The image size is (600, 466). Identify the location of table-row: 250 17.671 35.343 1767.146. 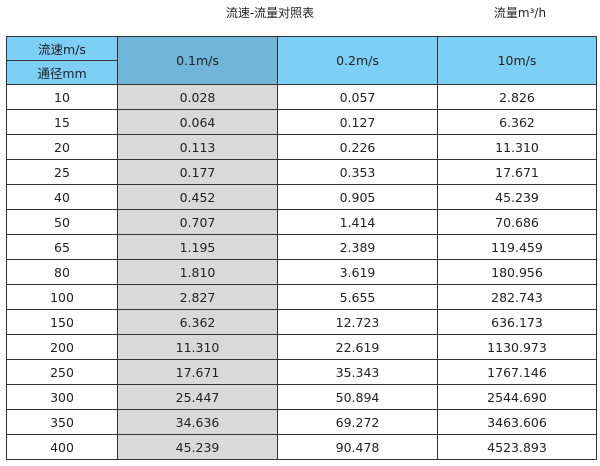
(301, 372).